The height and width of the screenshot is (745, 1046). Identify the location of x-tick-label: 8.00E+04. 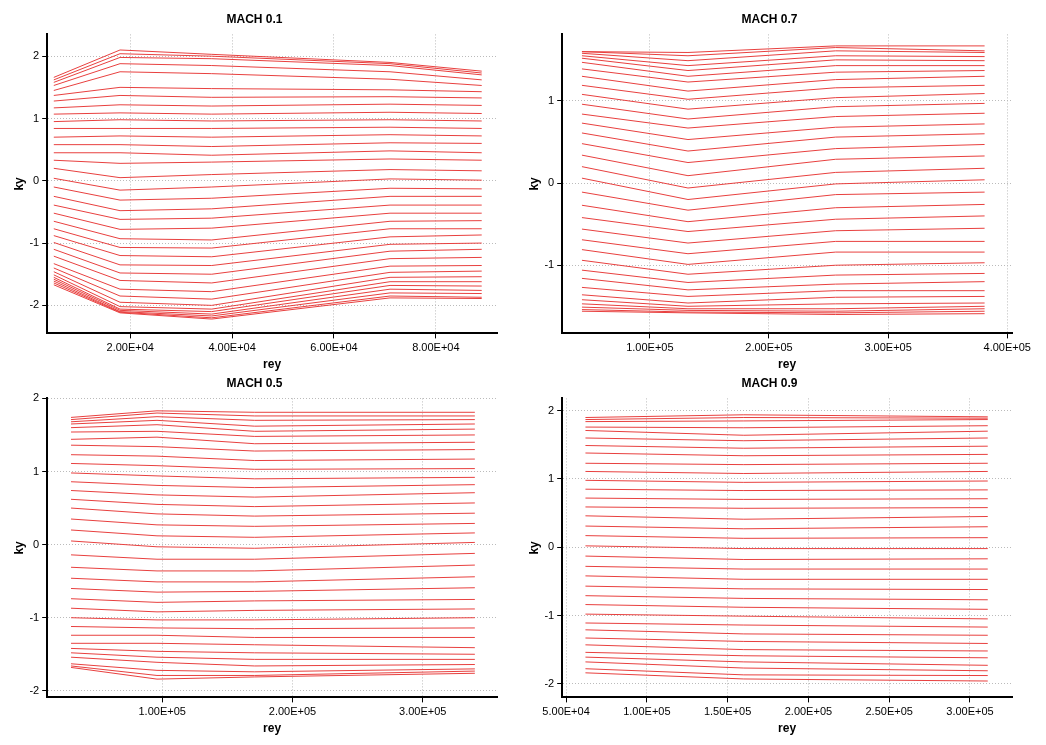
(436, 347).